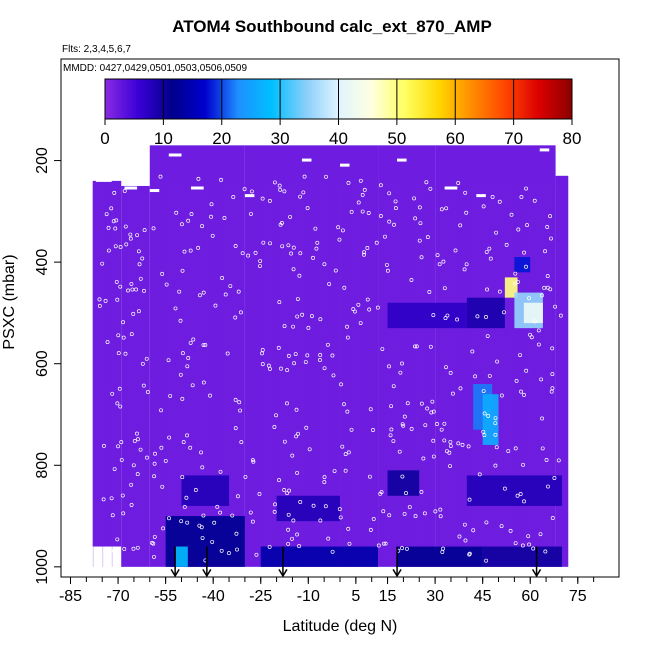 This screenshot has width=650, height=650. What do you see at coordinates (107, 363) in the screenshot?
I see `heatmap-column` at bounding box center [107, 363].